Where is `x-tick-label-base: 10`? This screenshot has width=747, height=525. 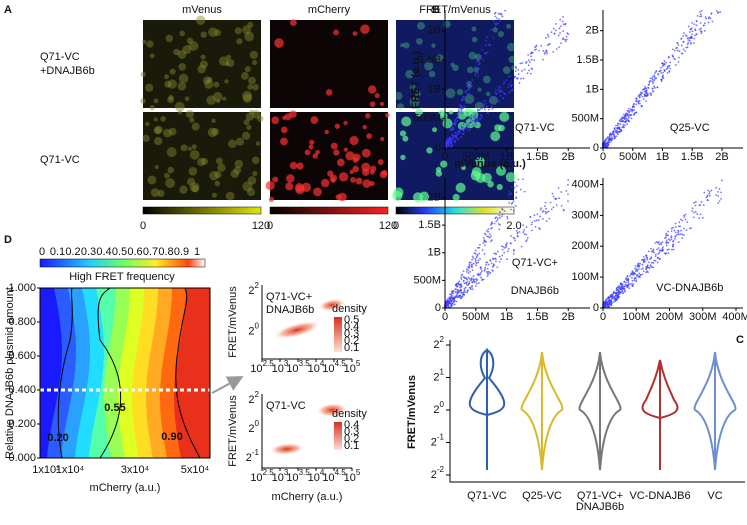
x-tick-label-base: 10 is located at coordinates (292, 369).